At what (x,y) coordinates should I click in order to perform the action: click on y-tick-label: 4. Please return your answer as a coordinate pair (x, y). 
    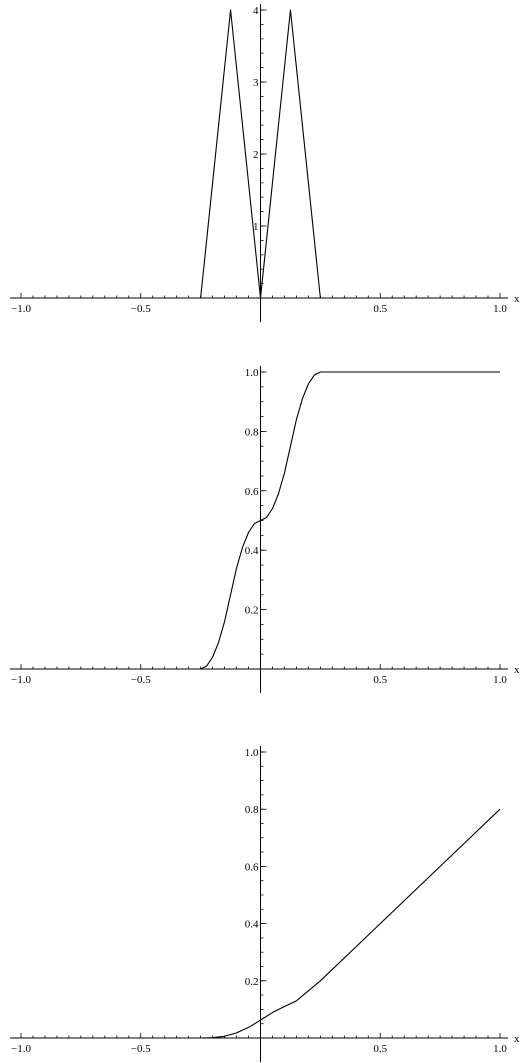
    Looking at the image, I should click on (256, 11).